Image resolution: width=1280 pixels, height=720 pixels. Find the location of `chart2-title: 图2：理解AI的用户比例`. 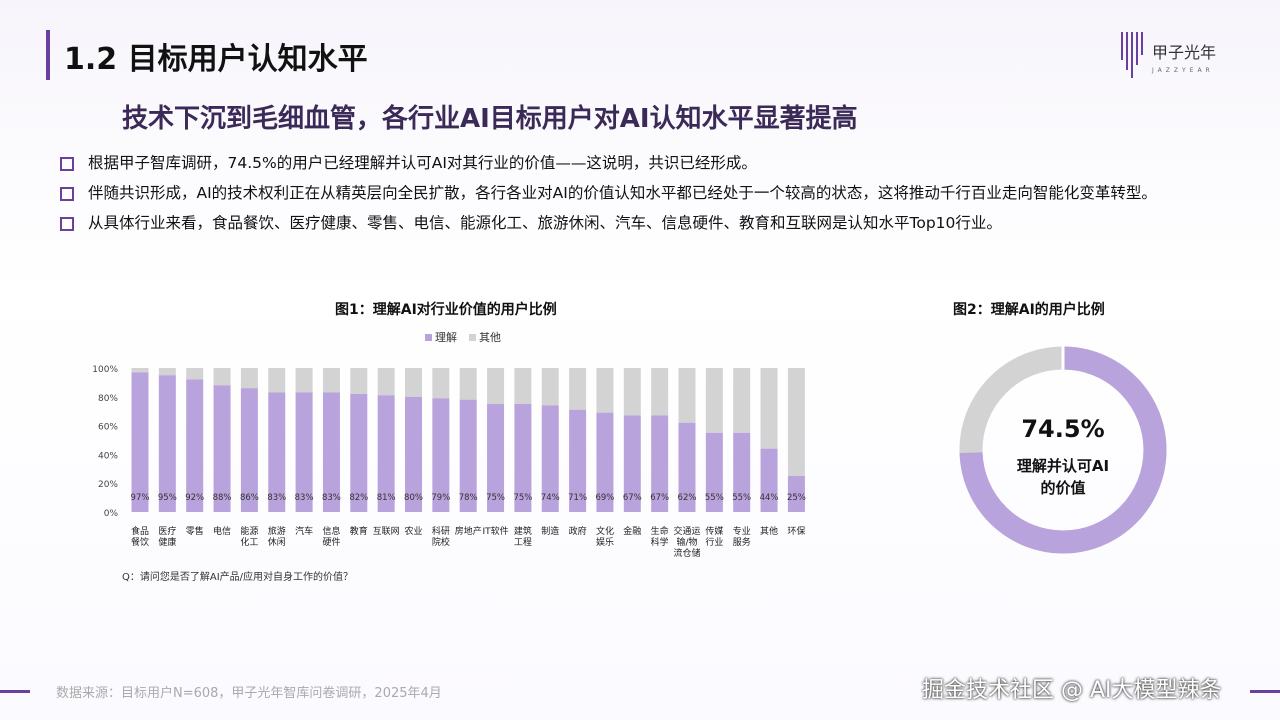

chart2-title: 图2：理解AI的用户比例 is located at coordinates (1029, 310).